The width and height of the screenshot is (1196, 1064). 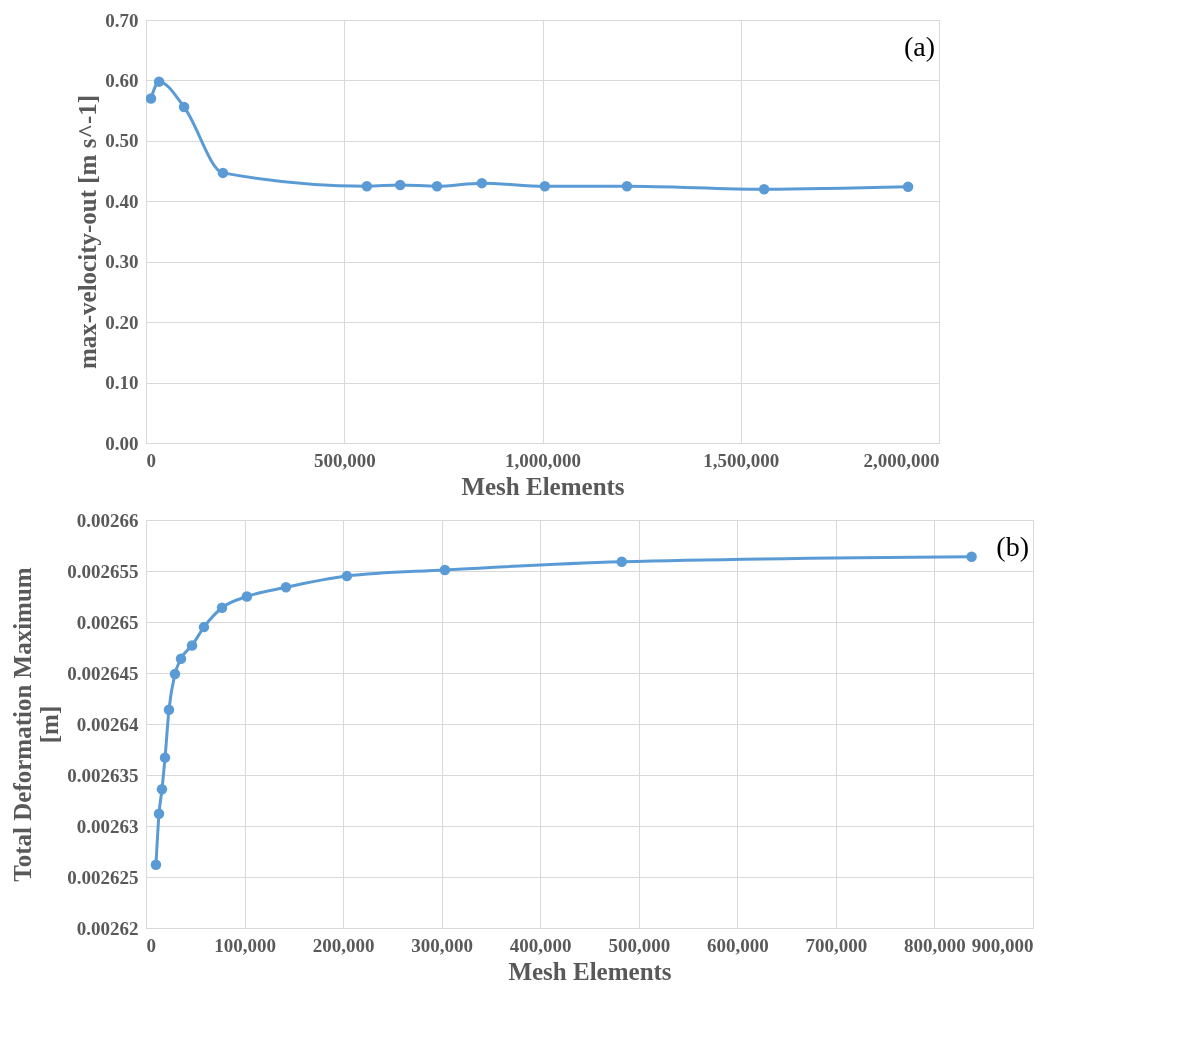 I want to click on x-tick-label: 700,000, so click(x=836, y=945).